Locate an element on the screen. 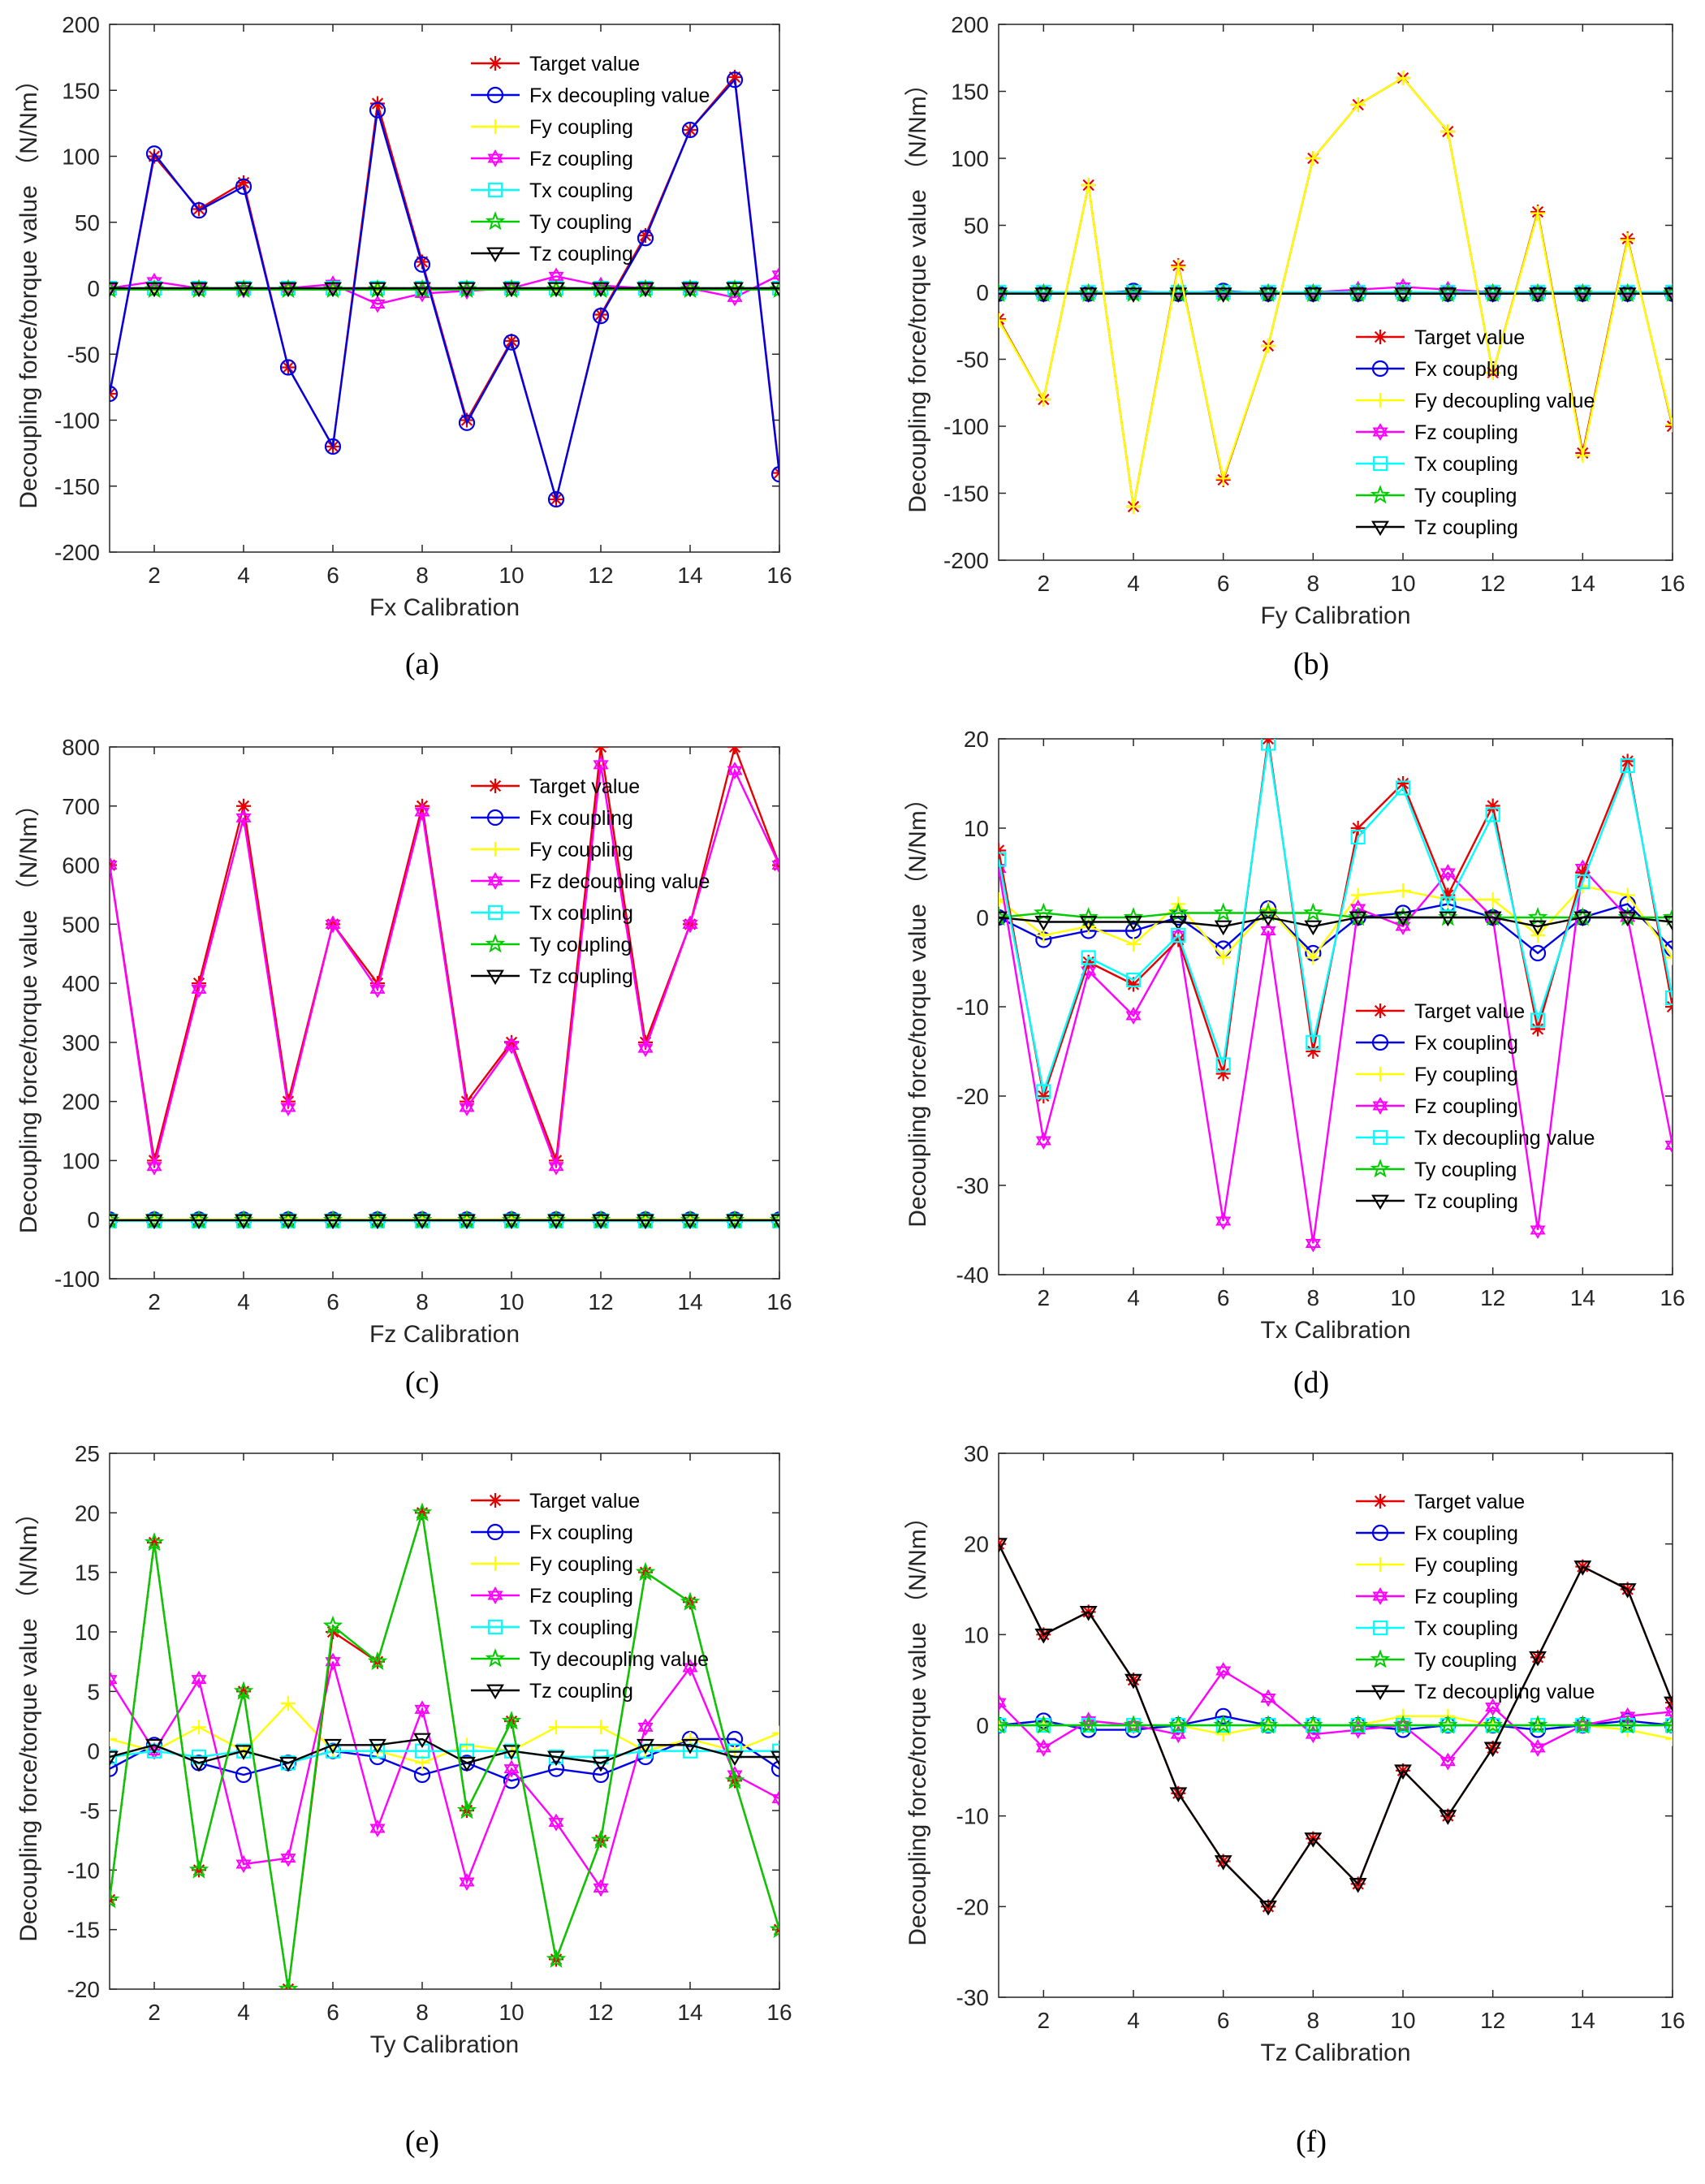 Image resolution: width=1705 pixels, height=2184 pixels. panel-caption: (b) is located at coordinates (1311, 664).